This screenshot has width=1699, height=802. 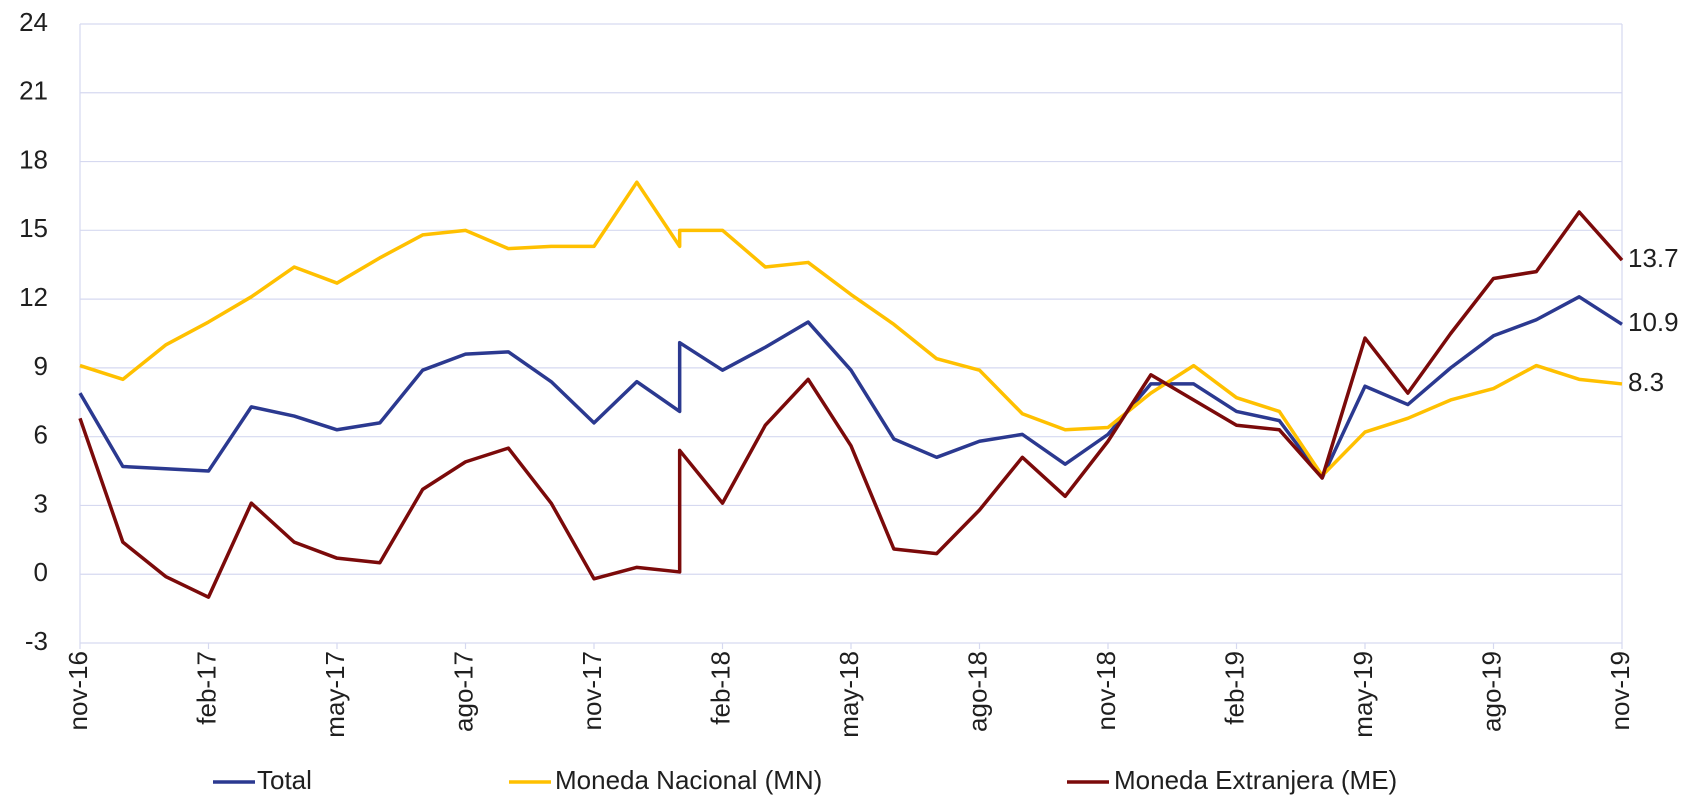 What do you see at coordinates (1363, 694) in the screenshot?
I see `x-tick-label: may-19` at bounding box center [1363, 694].